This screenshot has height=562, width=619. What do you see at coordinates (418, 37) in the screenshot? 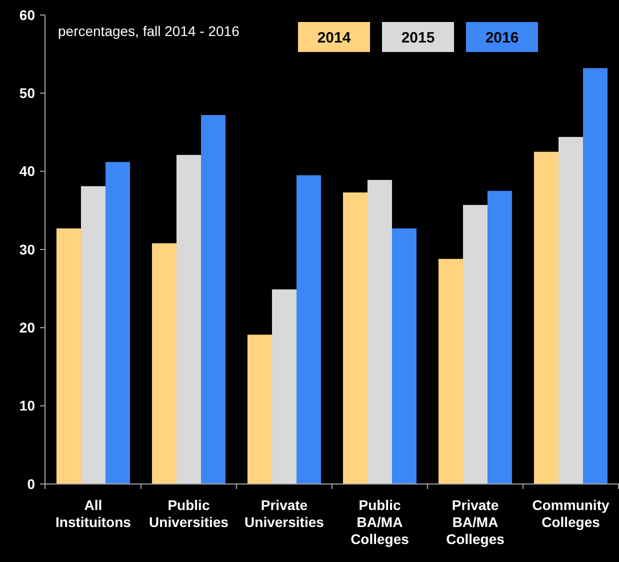
I see `text: 2015` at bounding box center [418, 37].